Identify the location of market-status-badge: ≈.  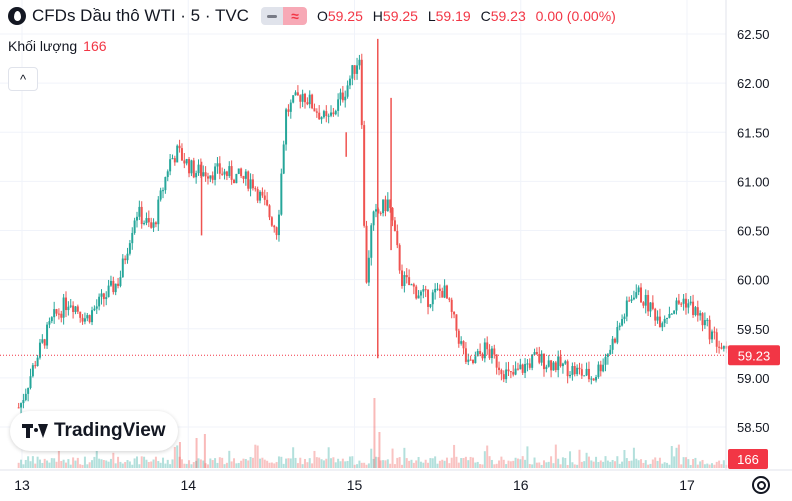
(283, 16).